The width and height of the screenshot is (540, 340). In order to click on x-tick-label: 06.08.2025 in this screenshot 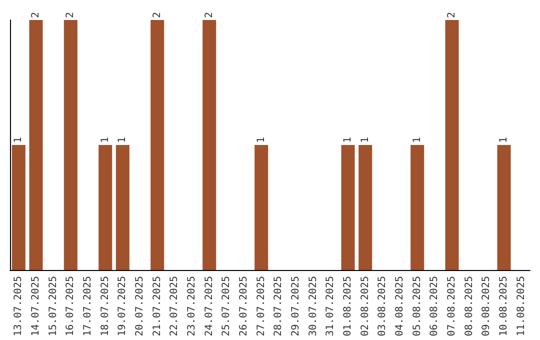, I will do `click(434, 306)`.